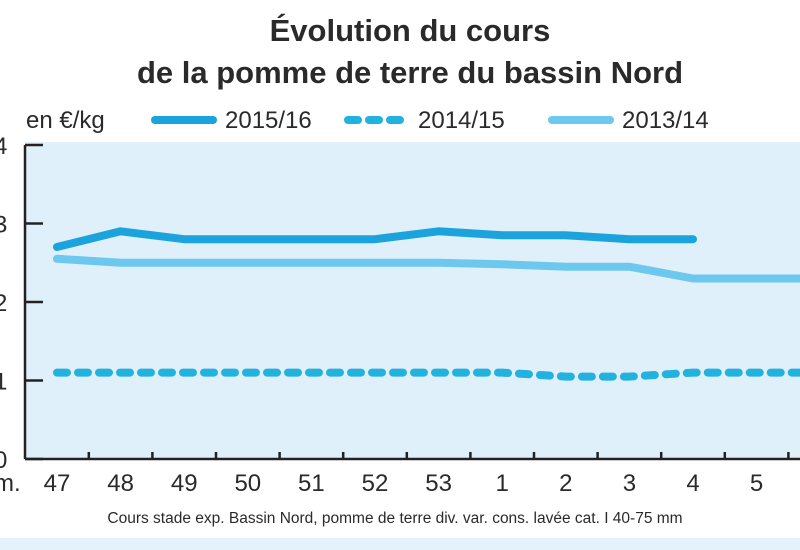  Describe the element at coordinates (3, 146) in the screenshot. I see `y-tick-label: 4` at that location.